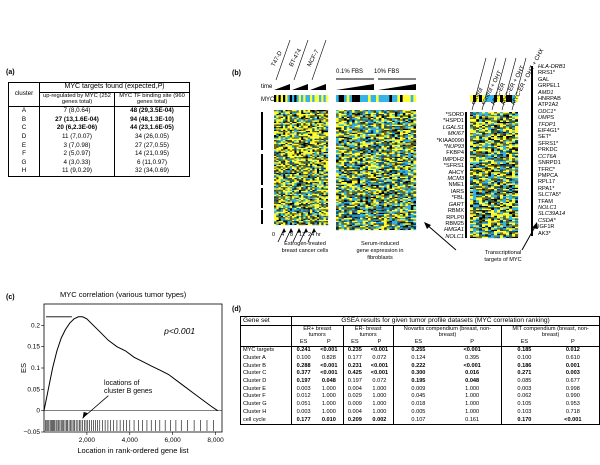 The width and height of the screenshot is (600, 465). What do you see at coordinates (77, 146) in the screenshot?
I see `upregulated-cell: 3 (7,0.98)` at bounding box center [77, 146].